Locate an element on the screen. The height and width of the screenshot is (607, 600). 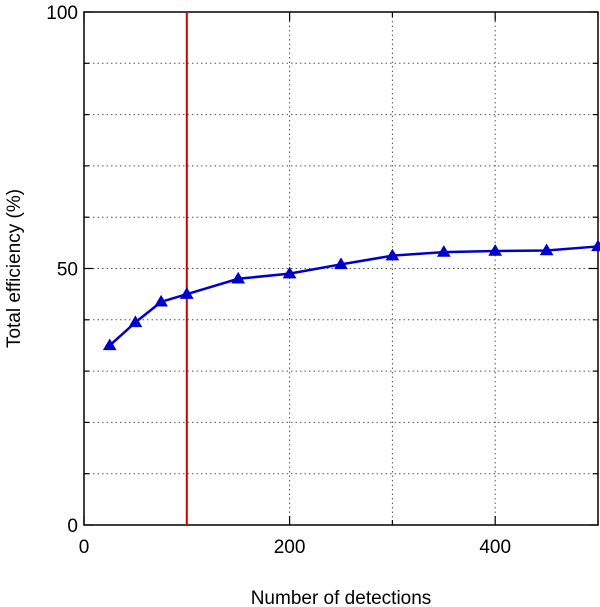
y-tick-labels: 0 50 100 is located at coordinates (62, 270).